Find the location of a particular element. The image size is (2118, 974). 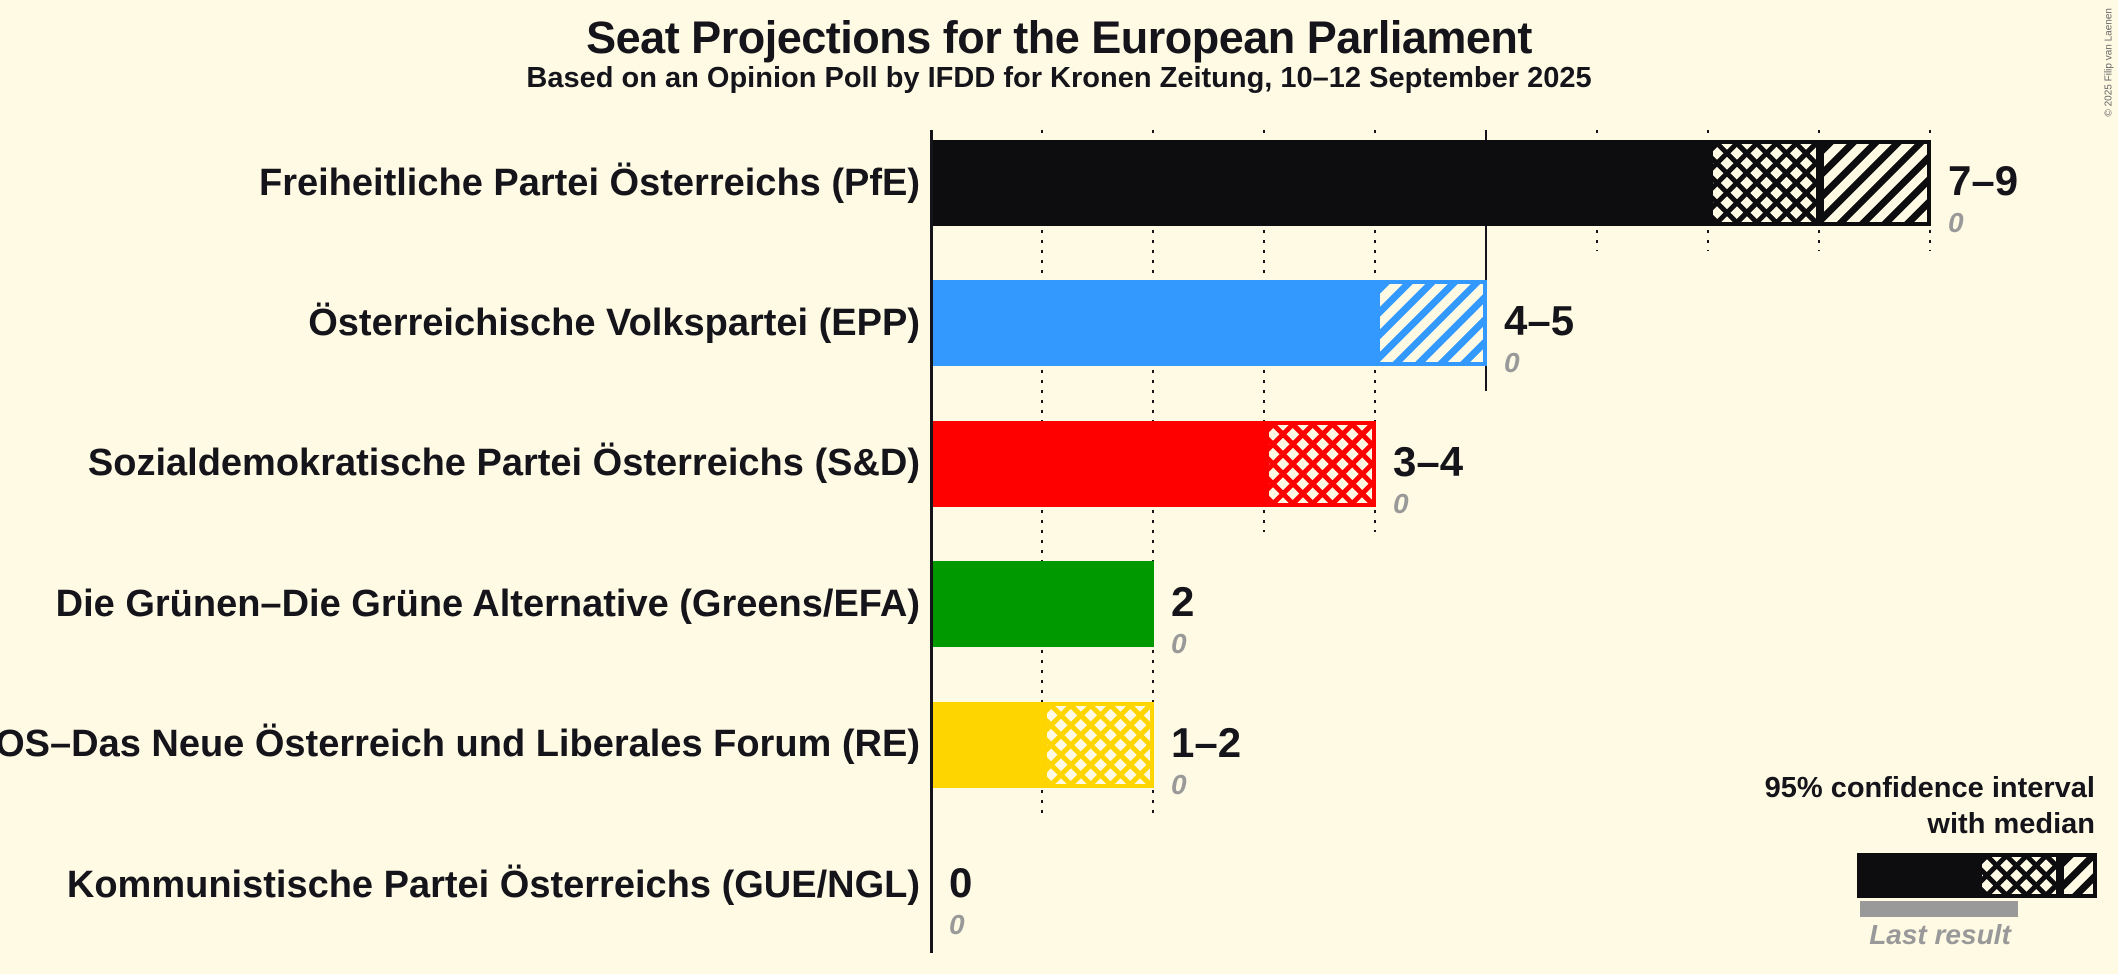

seat-projection-value: 3–4 0 is located at coordinates (1428, 478).